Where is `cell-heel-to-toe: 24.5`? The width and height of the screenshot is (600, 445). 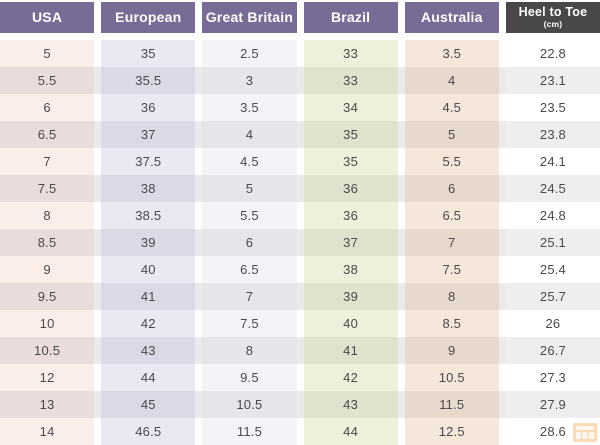 cell-heel-to-toe: 24.5 is located at coordinates (552, 188).